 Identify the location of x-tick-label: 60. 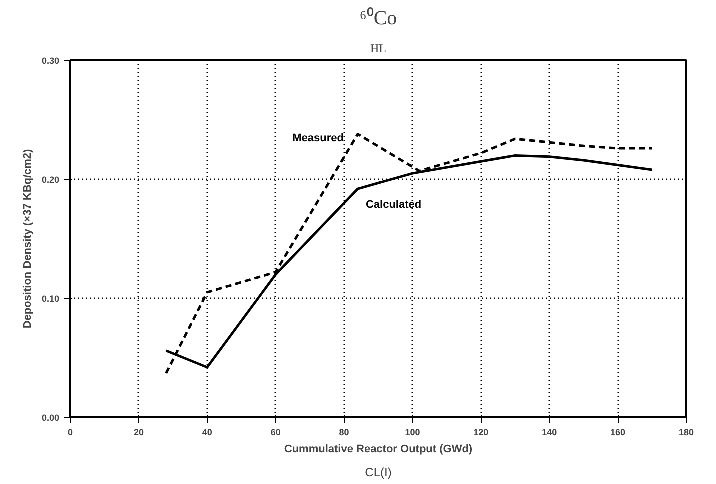
(275, 433).